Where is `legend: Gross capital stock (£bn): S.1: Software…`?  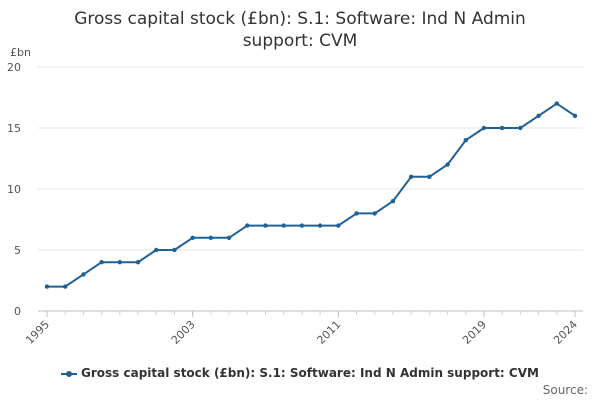
legend: Gross capital stock (£bn): S.1: Software… is located at coordinates (300, 373).